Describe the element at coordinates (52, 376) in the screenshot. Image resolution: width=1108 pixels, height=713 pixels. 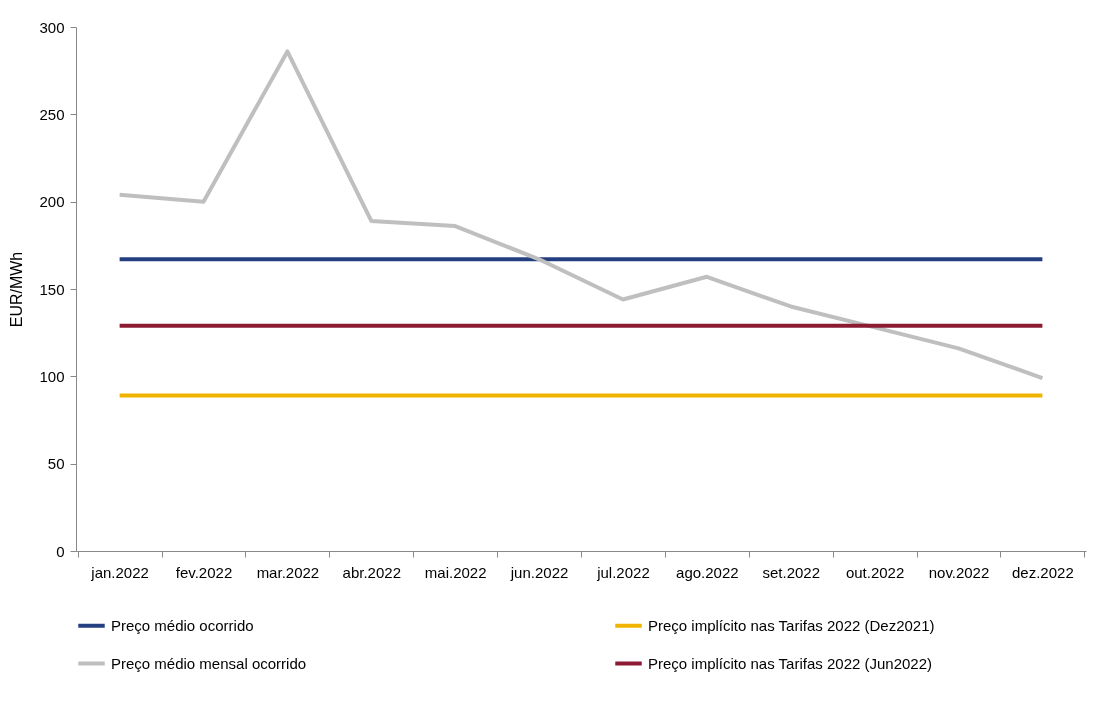
I see `y-tick-label: 100` at that location.